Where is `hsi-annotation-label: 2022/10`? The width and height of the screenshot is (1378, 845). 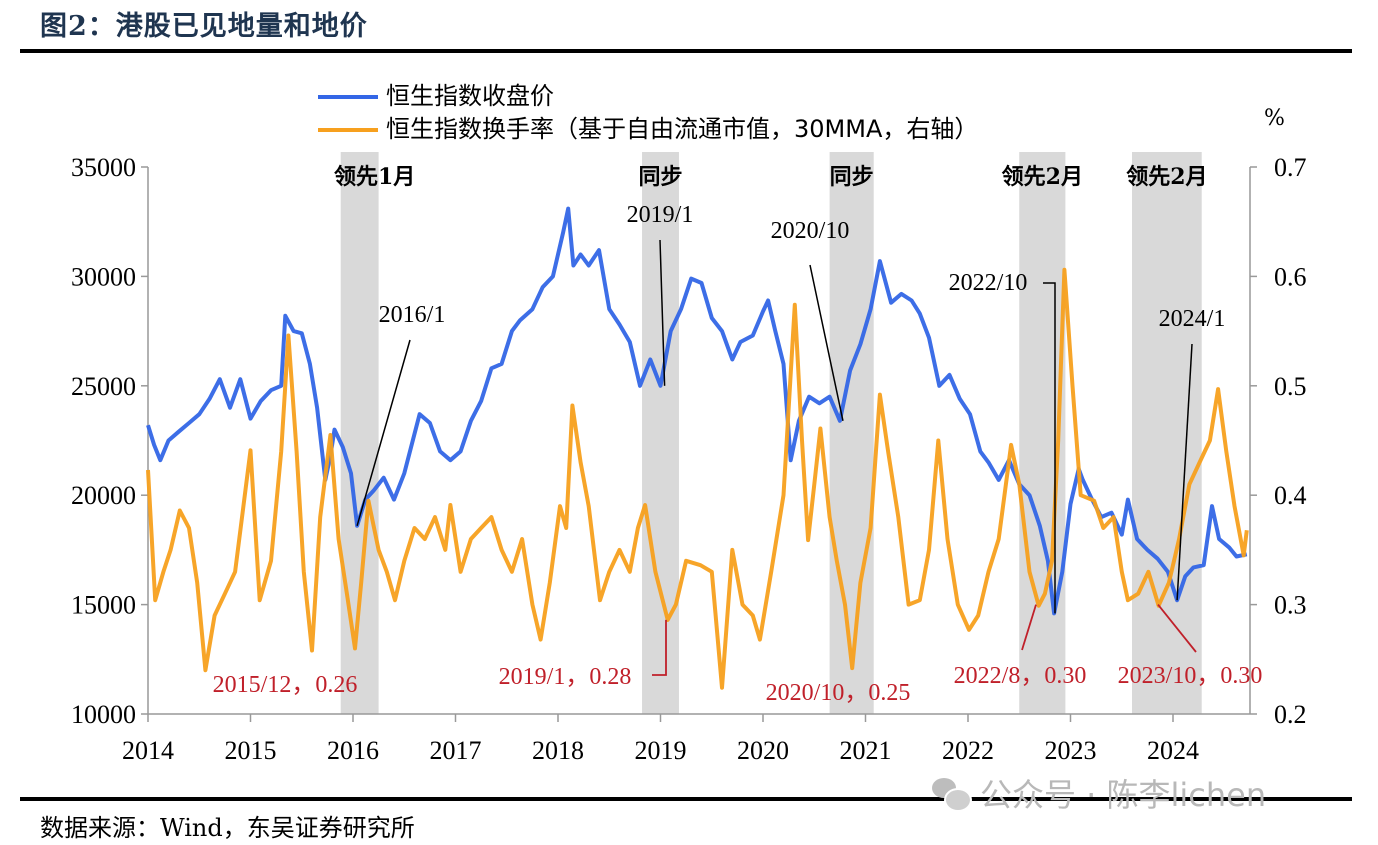
hsi-annotation-label: 2022/10 is located at coordinates (988, 283).